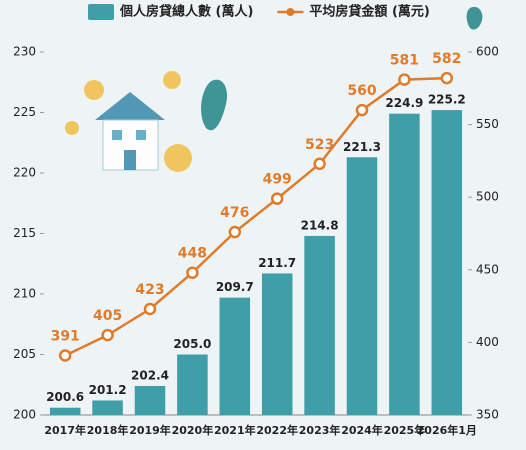 This screenshot has width=526, height=450. What do you see at coordinates (277, 430) in the screenshot?
I see `x-tick-label: 2022年` at bounding box center [277, 430].